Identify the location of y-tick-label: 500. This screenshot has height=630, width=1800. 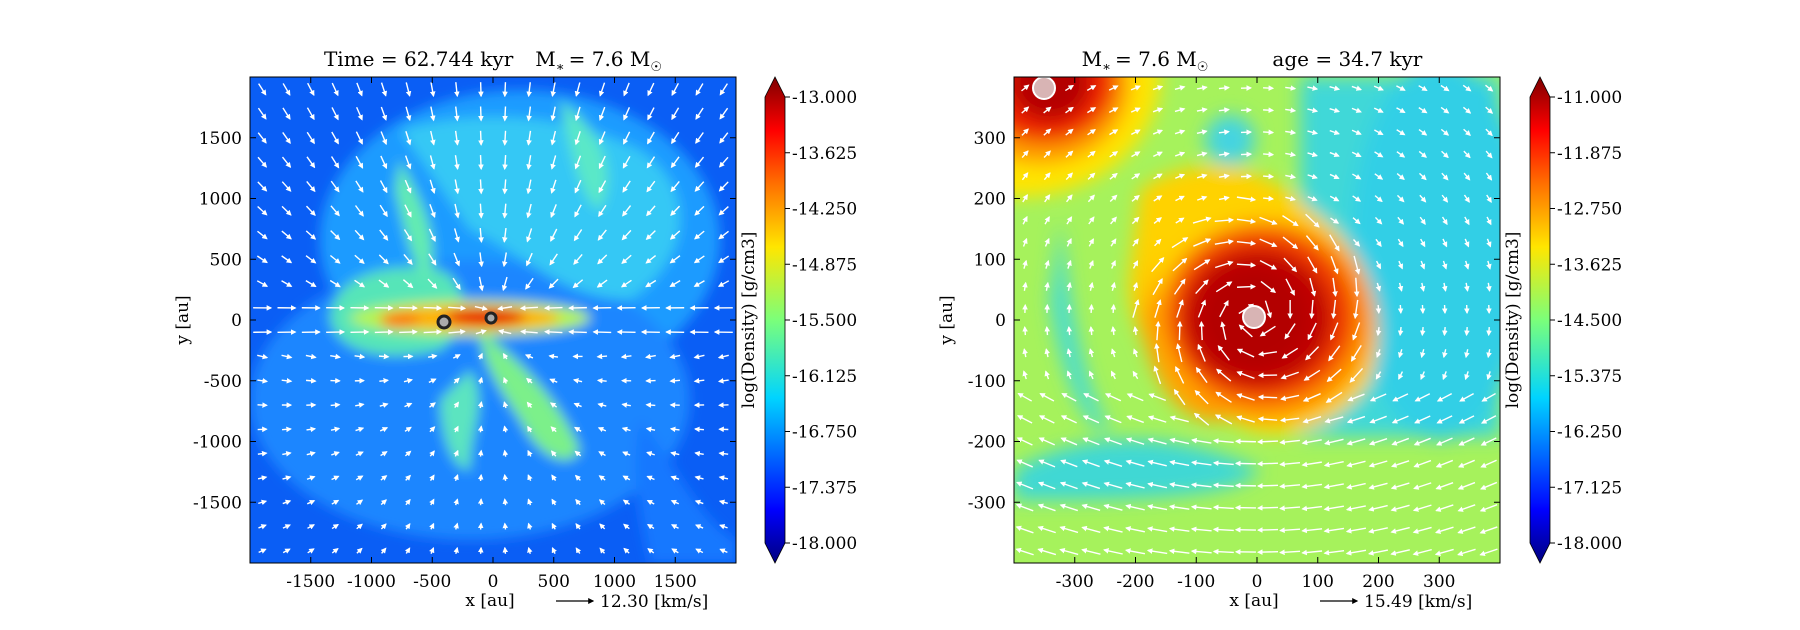
(226, 260).